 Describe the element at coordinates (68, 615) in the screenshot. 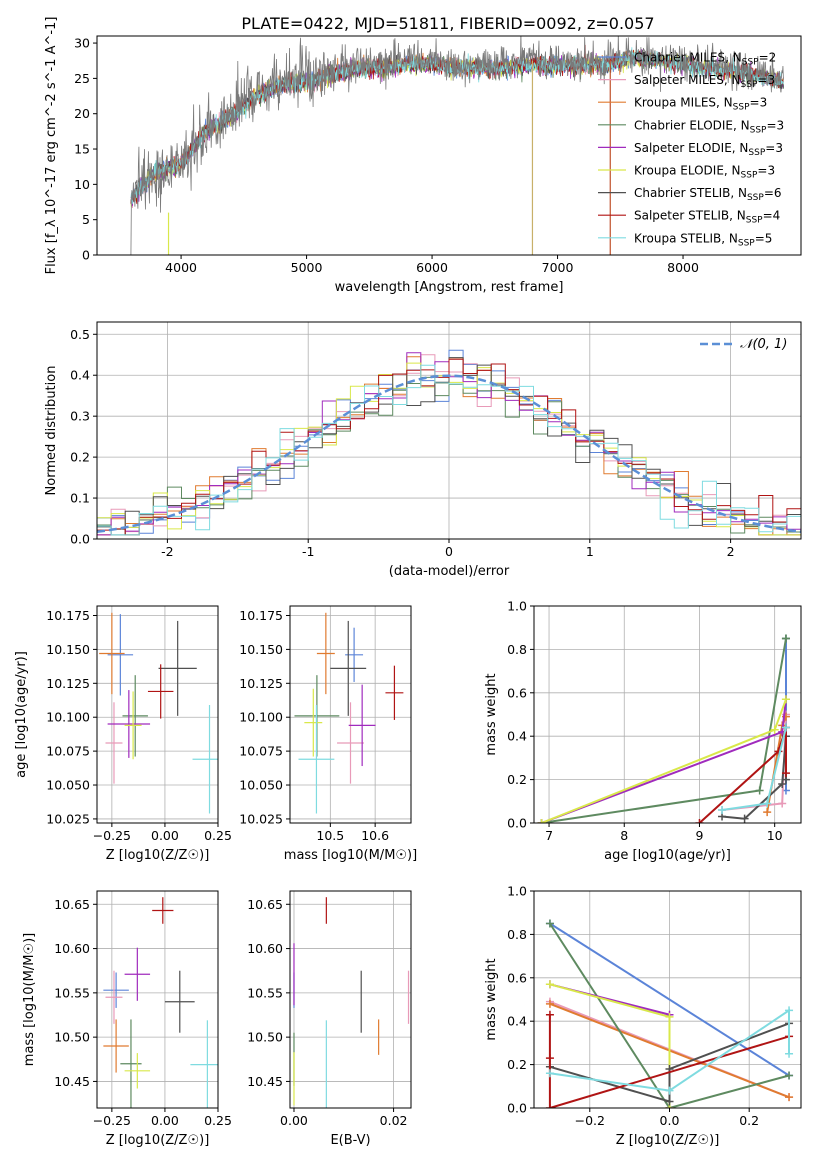

I see `y-tick-label: 10.175` at that location.